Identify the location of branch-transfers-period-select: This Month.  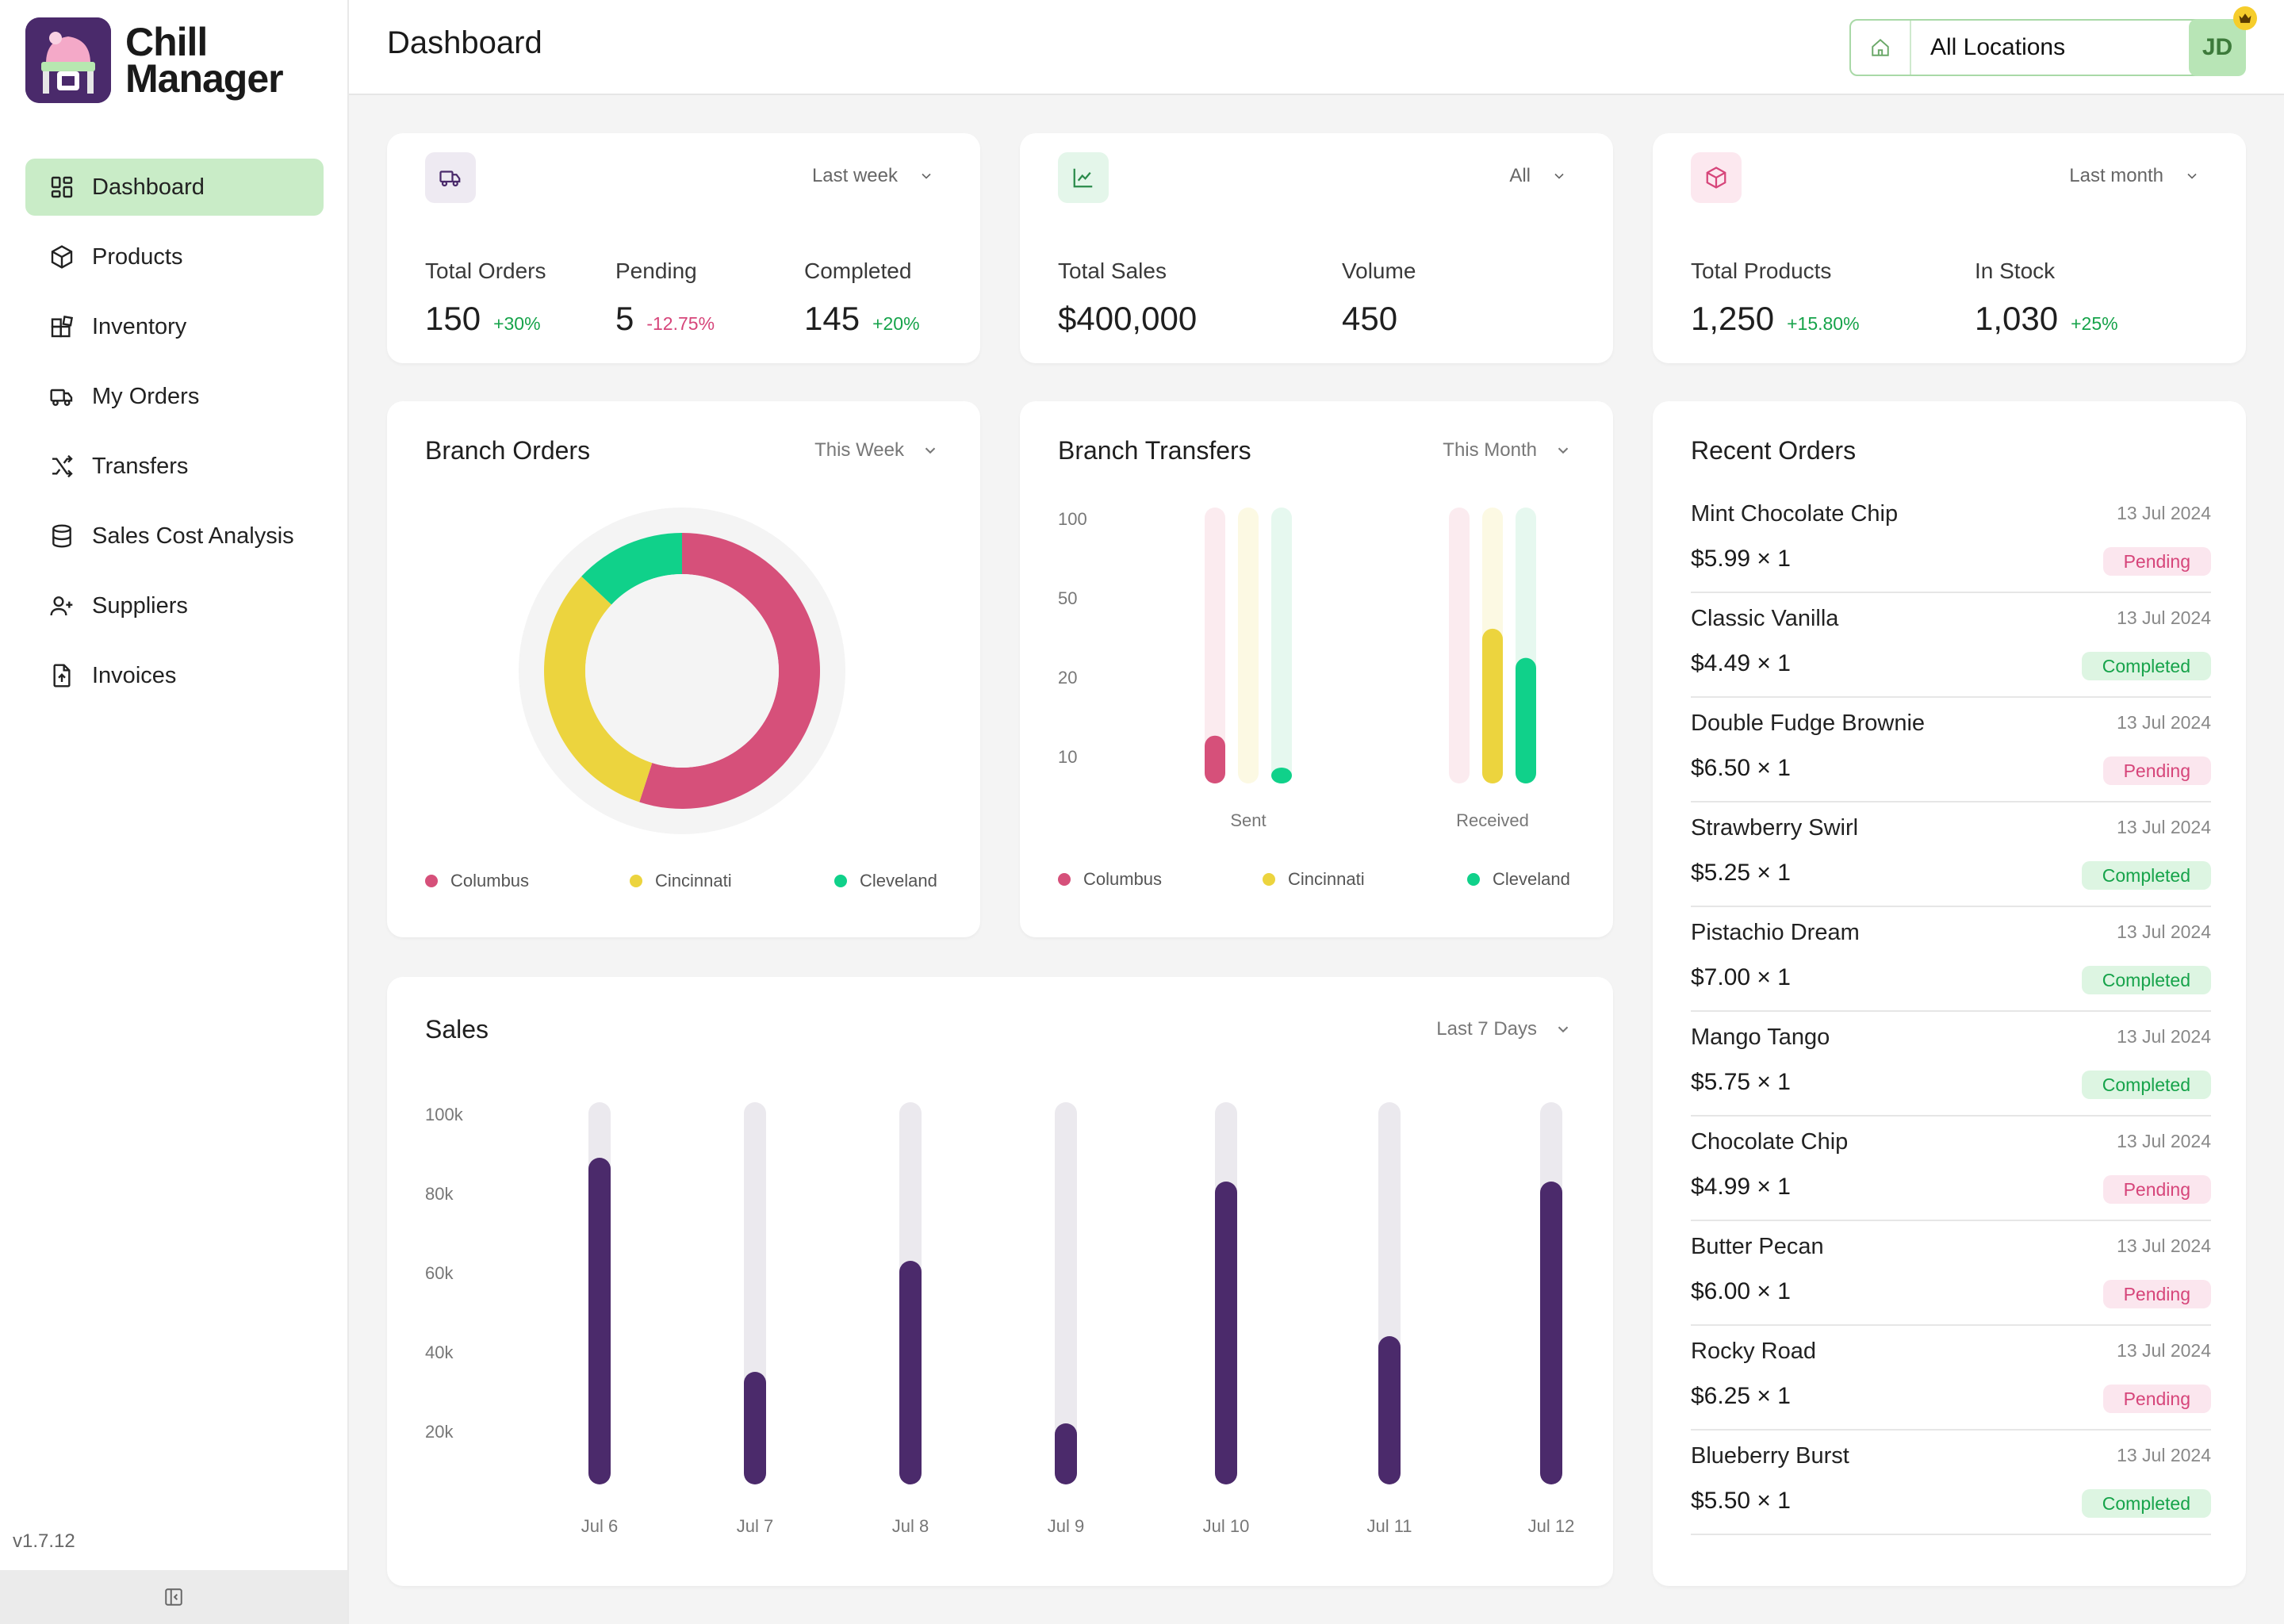
(1507, 451).